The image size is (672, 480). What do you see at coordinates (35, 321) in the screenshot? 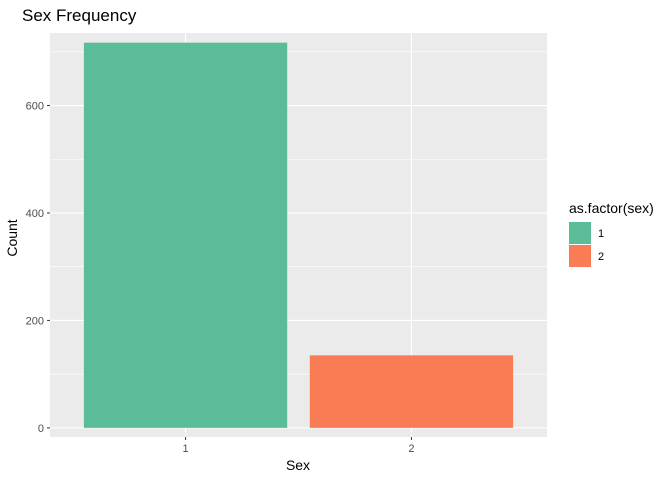
I see `y-tick-label: 200` at bounding box center [35, 321].